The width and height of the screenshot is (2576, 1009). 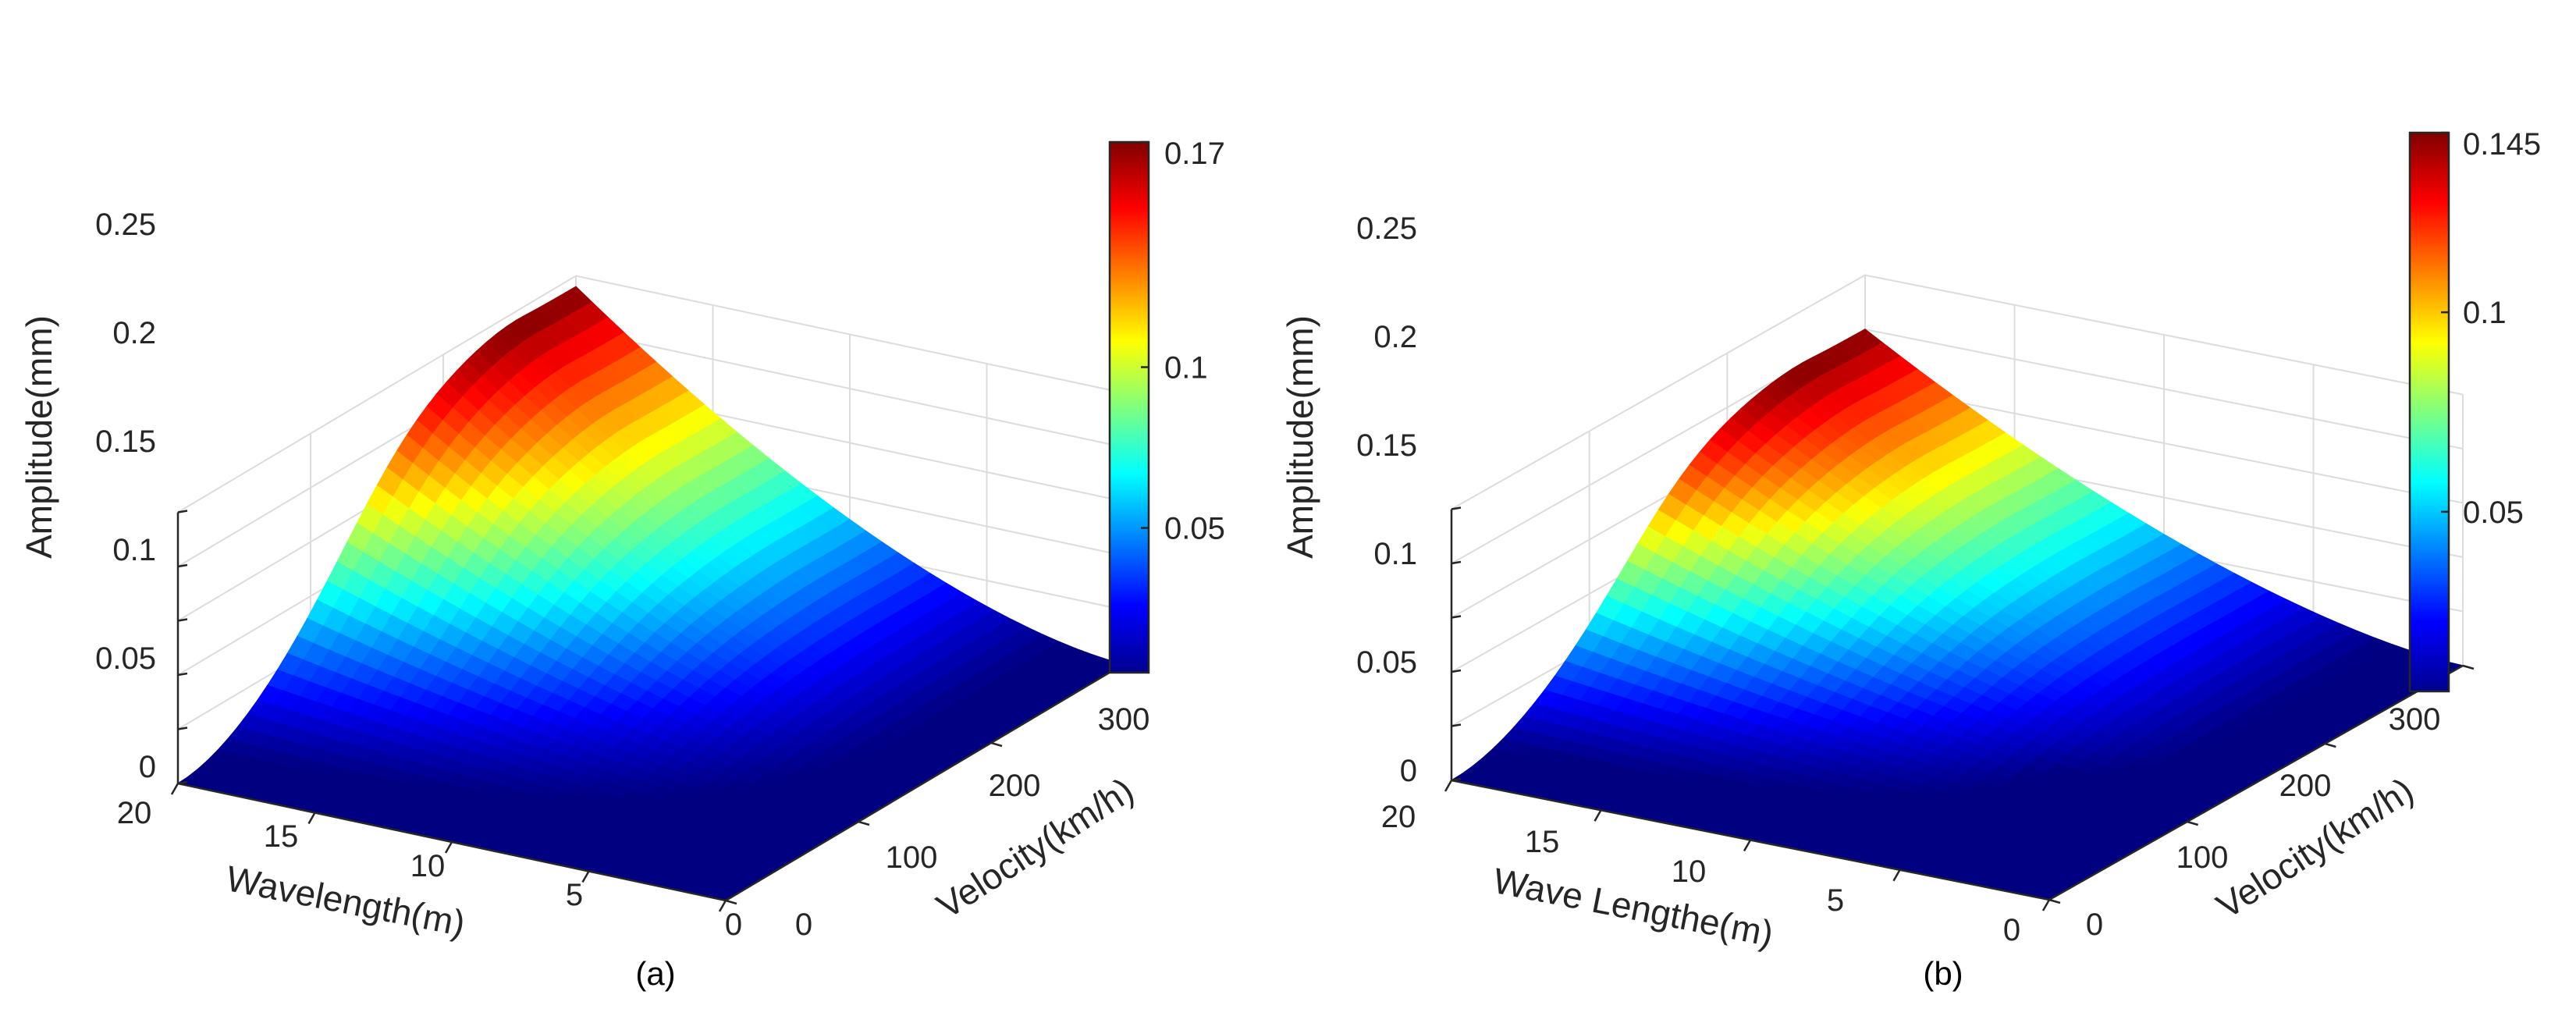 I want to click on panel-a-colorbar-frame, so click(x=1129, y=407).